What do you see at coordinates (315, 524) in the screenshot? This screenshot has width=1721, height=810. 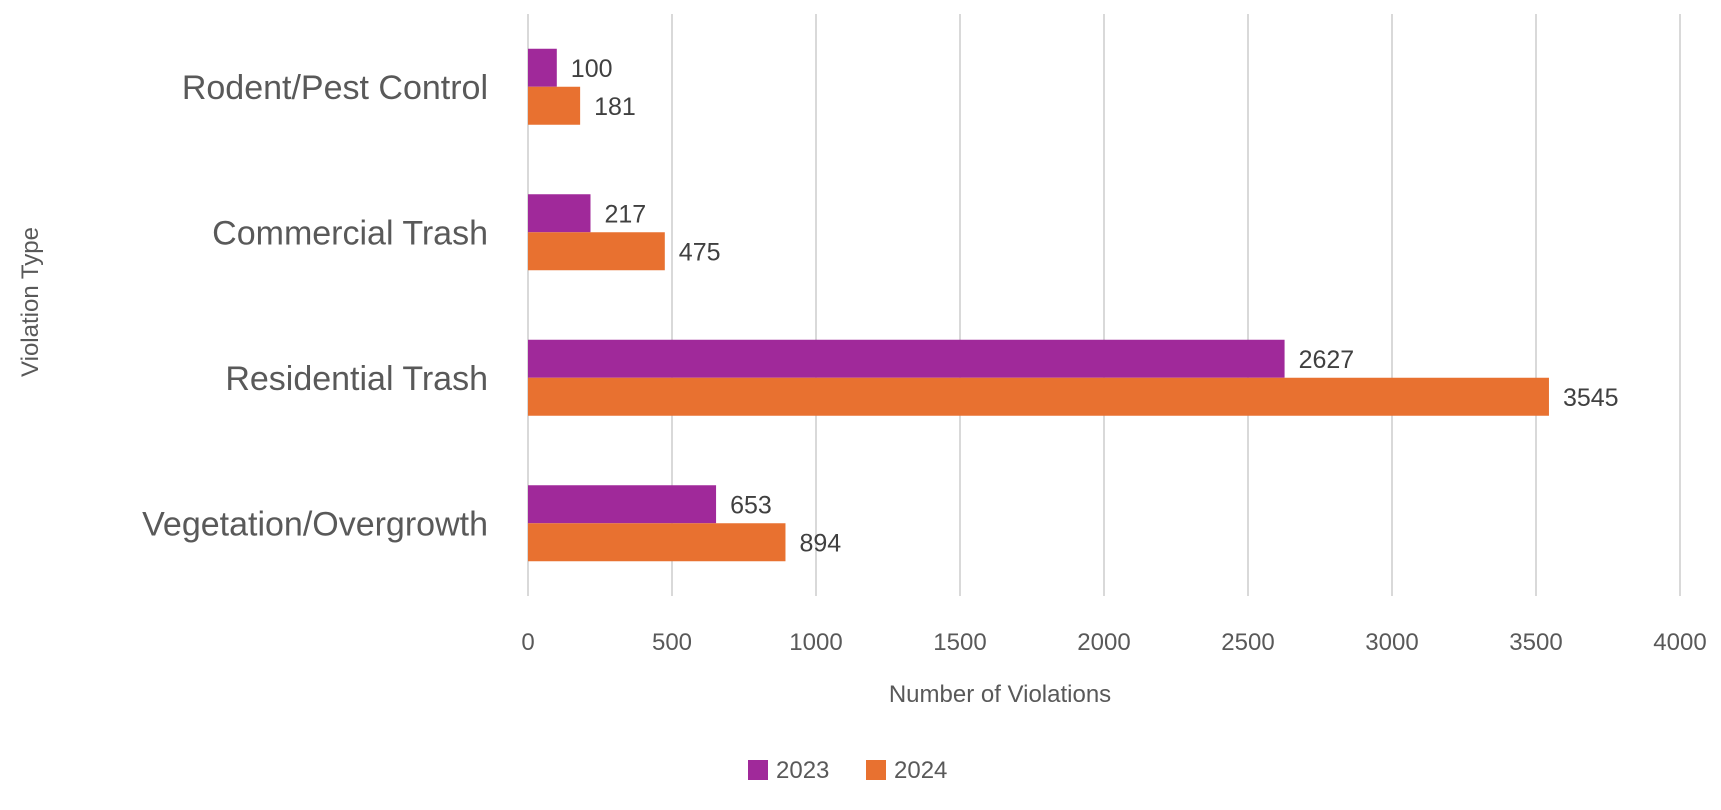 I see `category-label: Vegetation/Overgrowth` at bounding box center [315, 524].